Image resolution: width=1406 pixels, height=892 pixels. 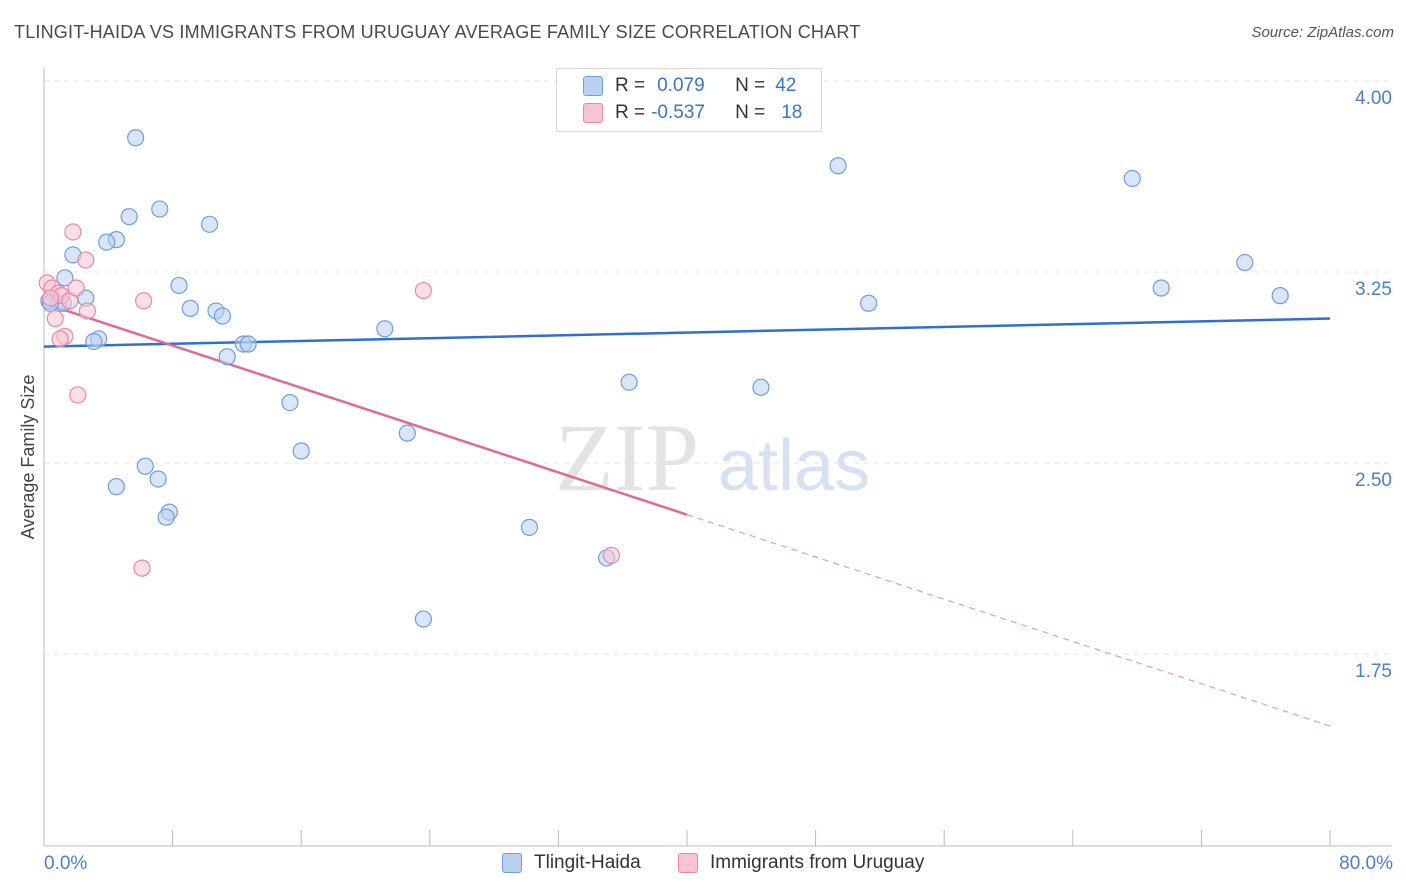 I want to click on y-tick-label: 4.00, so click(x=1373, y=98).